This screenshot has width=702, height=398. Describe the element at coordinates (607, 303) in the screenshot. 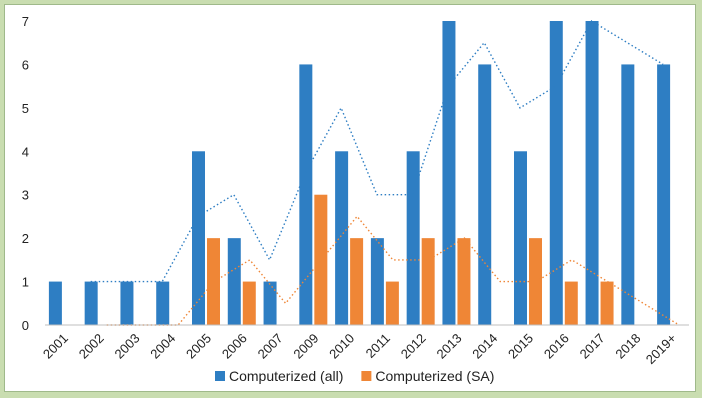

I see `bar-sa-2017` at that location.